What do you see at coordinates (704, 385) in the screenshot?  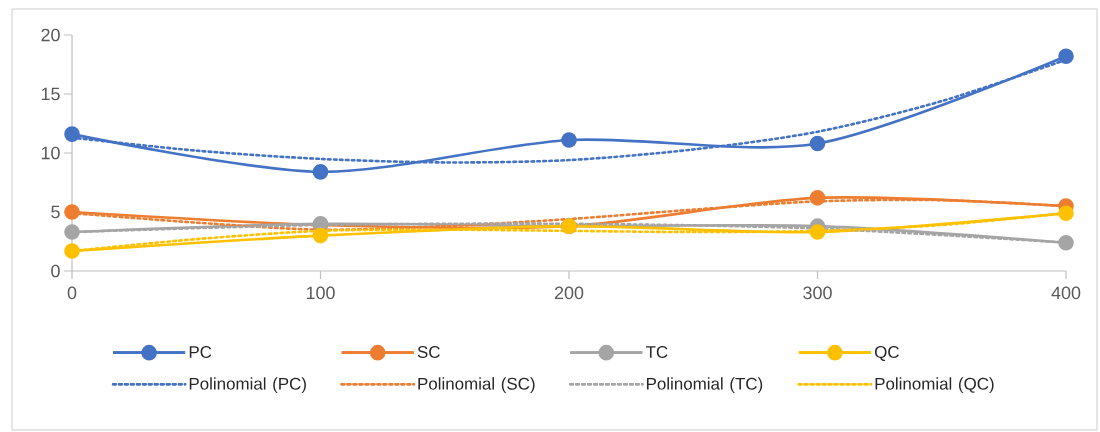 I see `legend-label: Polinomial (TC)` at bounding box center [704, 385].